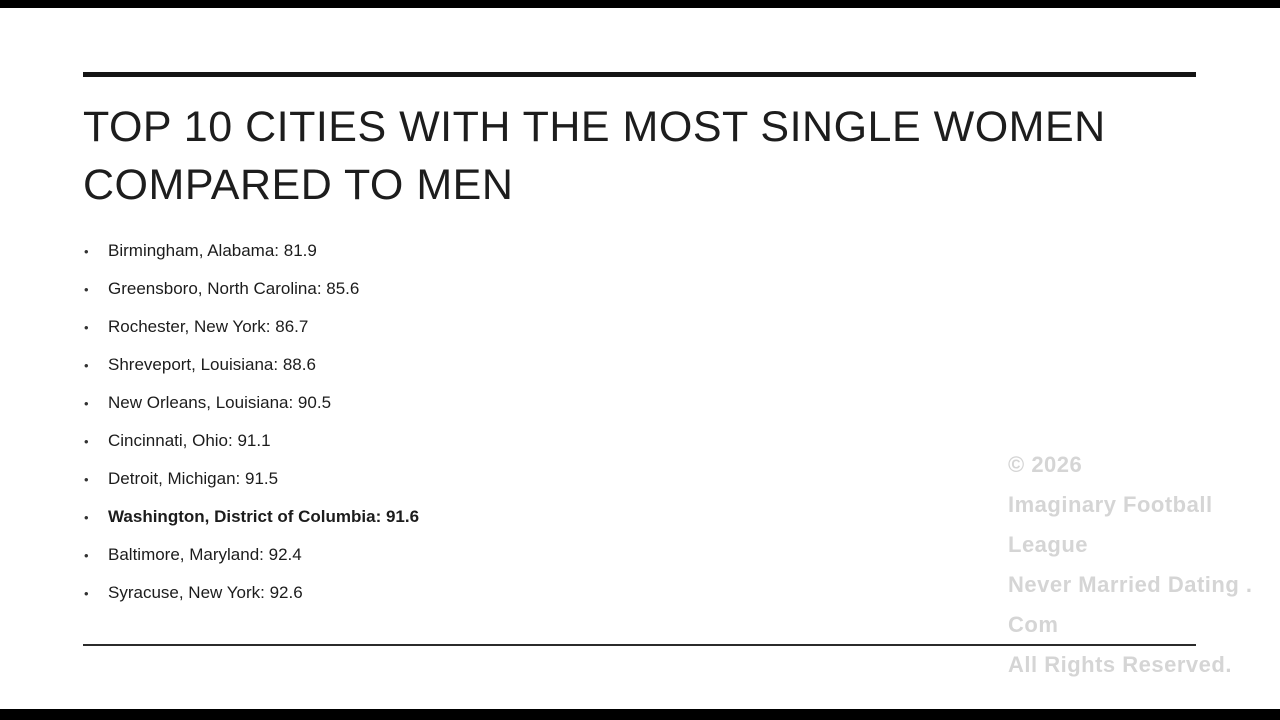 This screenshot has width=1280, height=720. Describe the element at coordinates (208, 326) in the screenshot. I see `list-item-label: Rochester, New York: 86.7` at that location.